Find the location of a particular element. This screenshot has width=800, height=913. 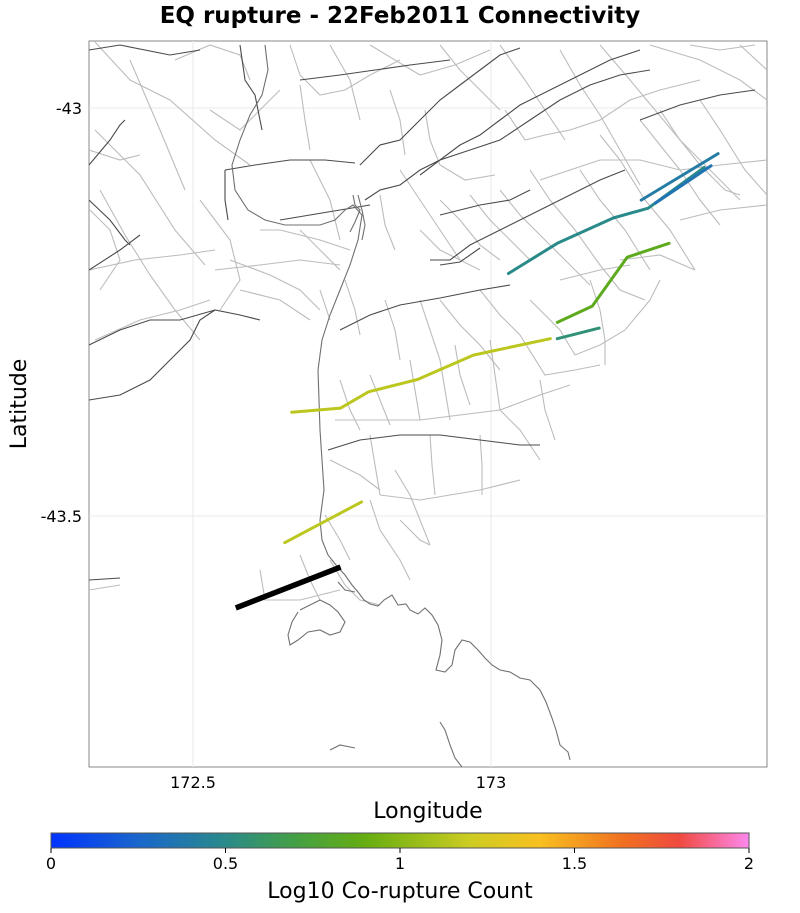

cb-tick-0-5: 0.5 is located at coordinates (225, 863).